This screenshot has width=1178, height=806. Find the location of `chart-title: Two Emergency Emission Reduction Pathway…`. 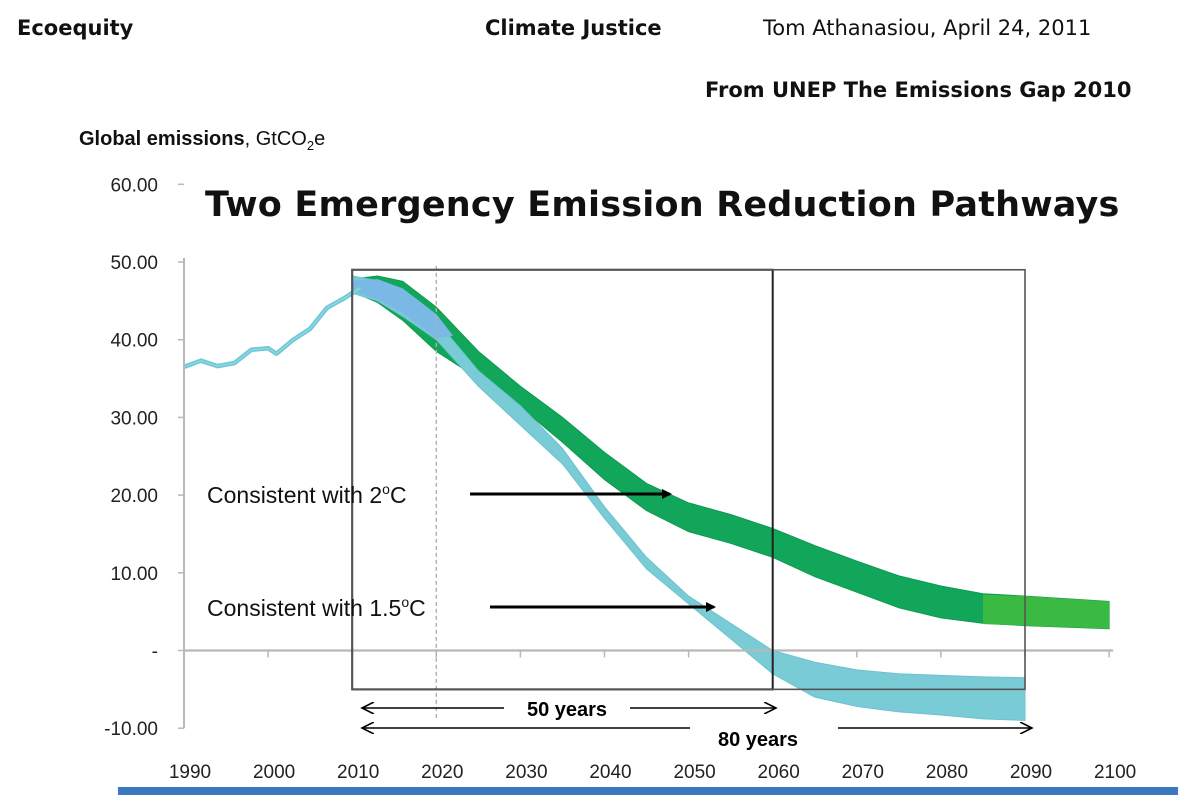

chart-title: Two Emergency Emission Reduction Pathway… is located at coordinates (662, 205).